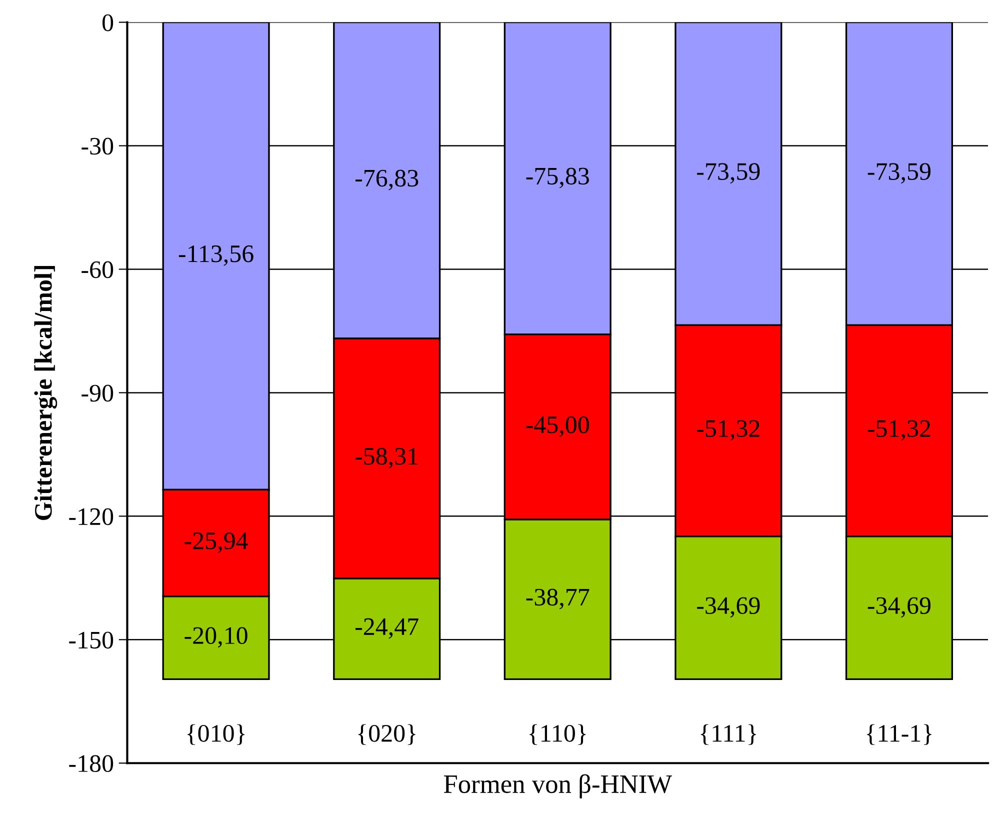  I want to click on data-label: -113,56, so click(216, 255).